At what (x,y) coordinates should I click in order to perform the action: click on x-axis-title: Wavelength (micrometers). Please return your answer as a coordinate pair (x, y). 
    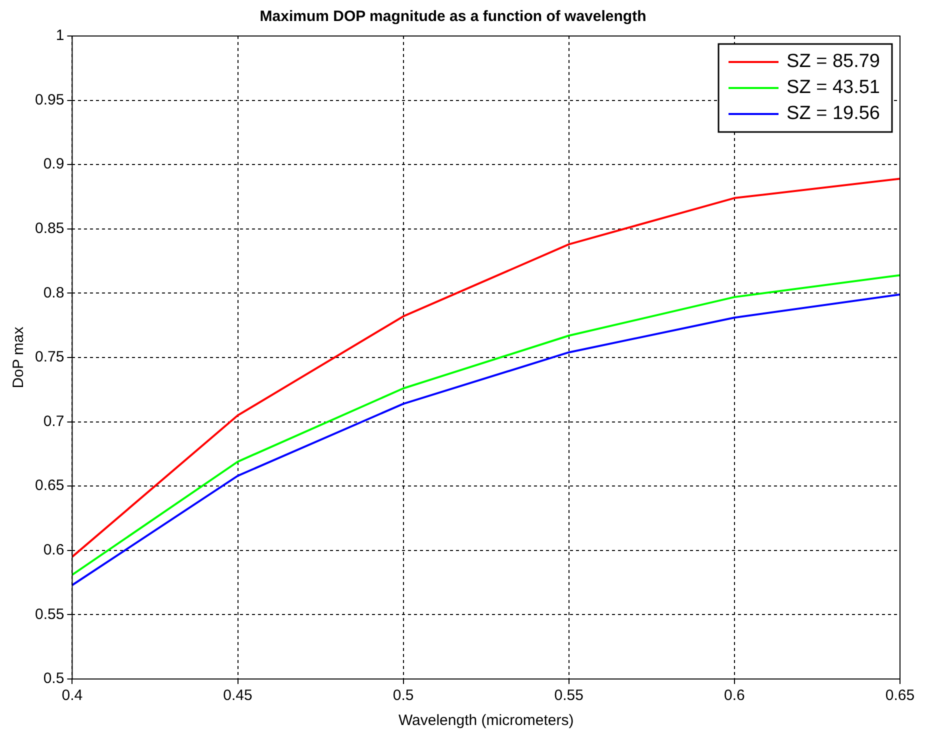
    Looking at the image, I should click on (486, 721).